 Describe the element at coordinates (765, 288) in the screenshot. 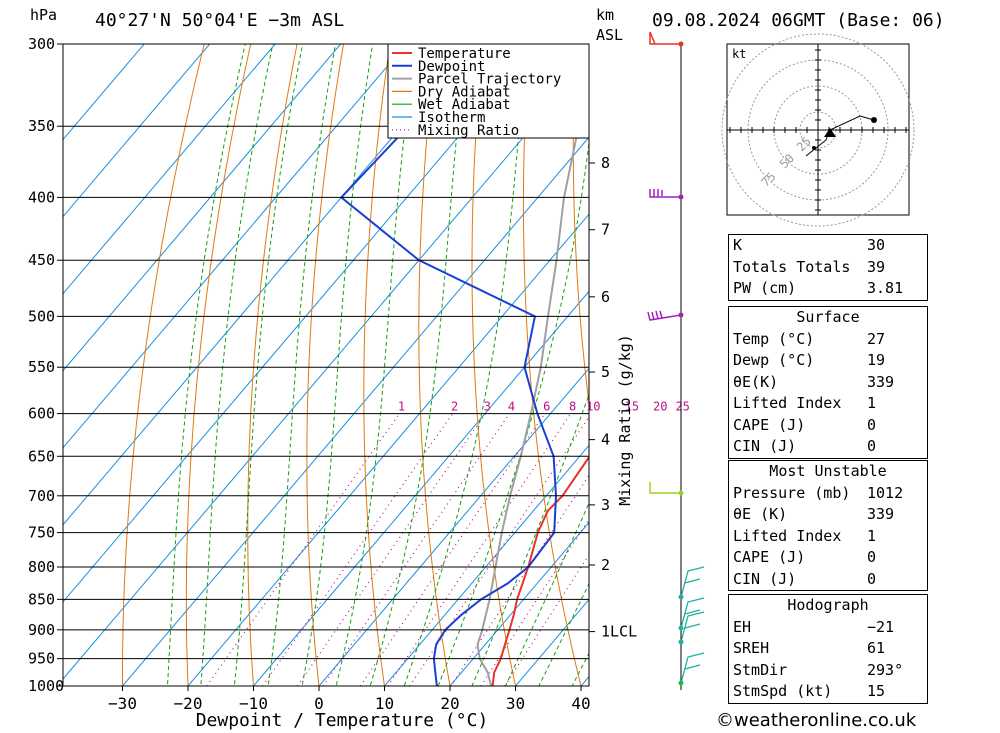

I see `row-label: PW (cm)` at that location.